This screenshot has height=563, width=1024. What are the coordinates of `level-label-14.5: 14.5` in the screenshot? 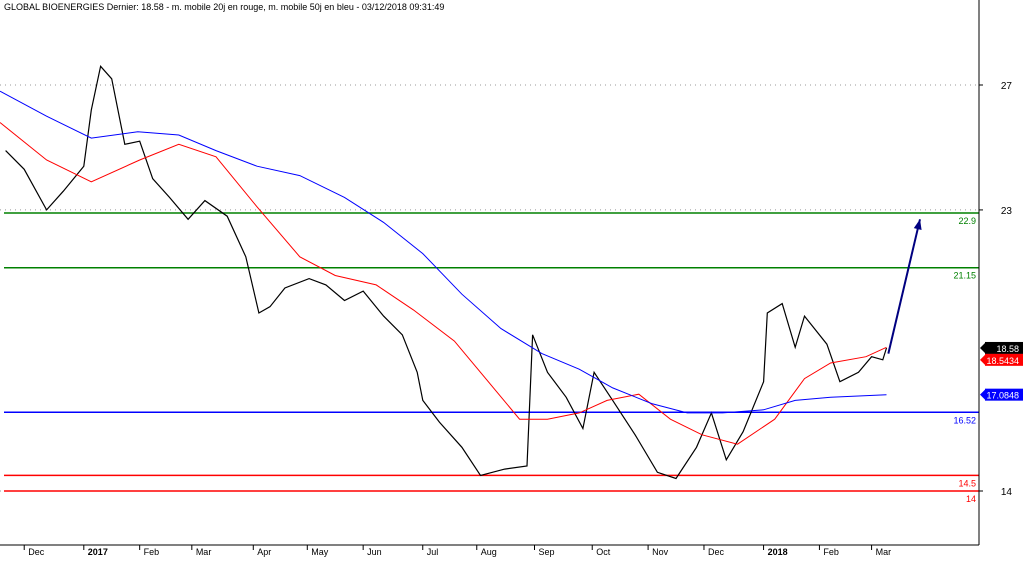 It's located at (967, 483).